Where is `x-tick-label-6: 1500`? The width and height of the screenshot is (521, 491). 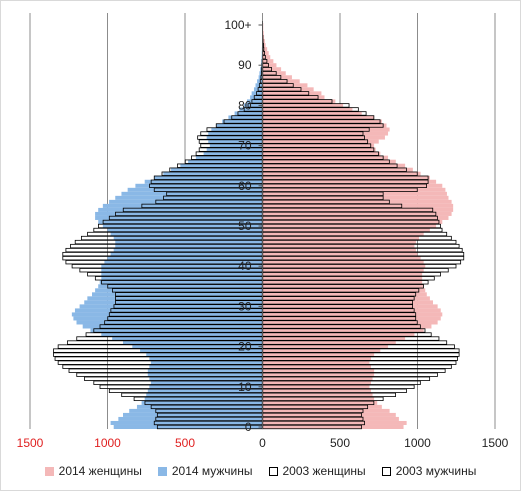 x-tick-label-6: 1500 is located at coordinates (495, 443).